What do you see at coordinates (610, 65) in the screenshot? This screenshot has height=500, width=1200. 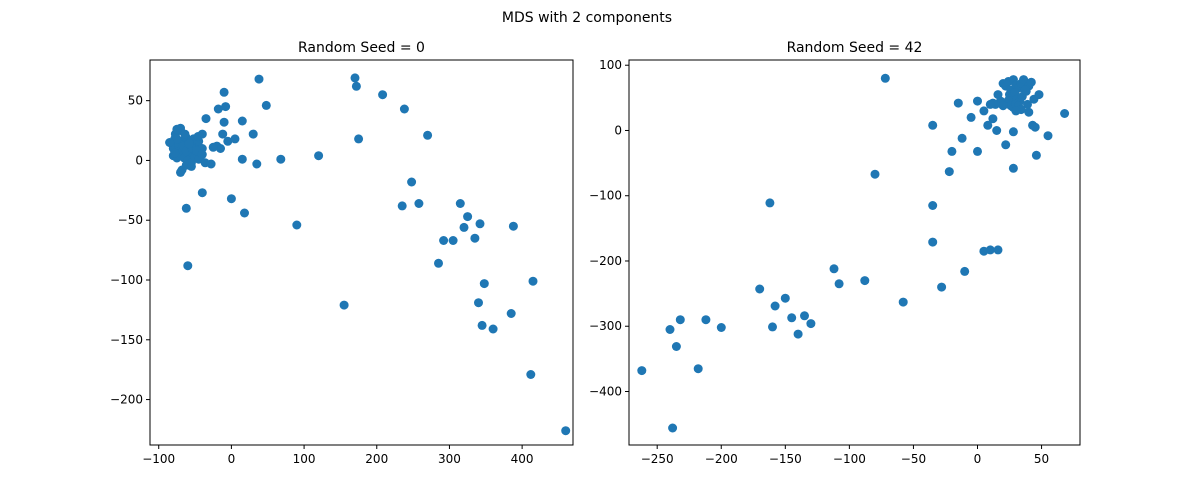 I see `y-tick-label: 100` at bounding box center [610, 65].